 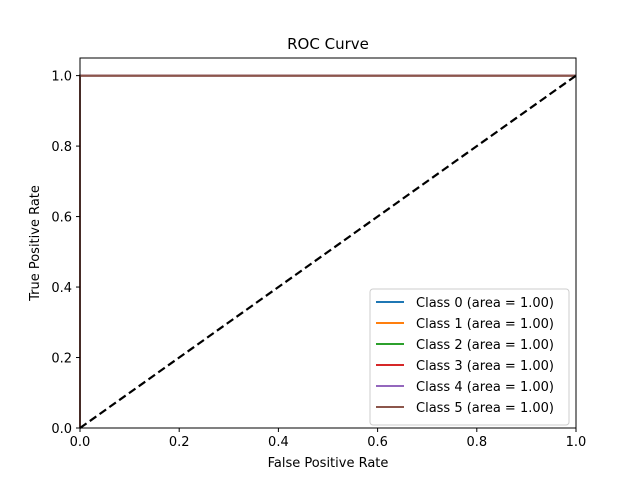 I want to click on legend-label-class-2: Class 2 (area = 1.00), so click(x=485, y=345).